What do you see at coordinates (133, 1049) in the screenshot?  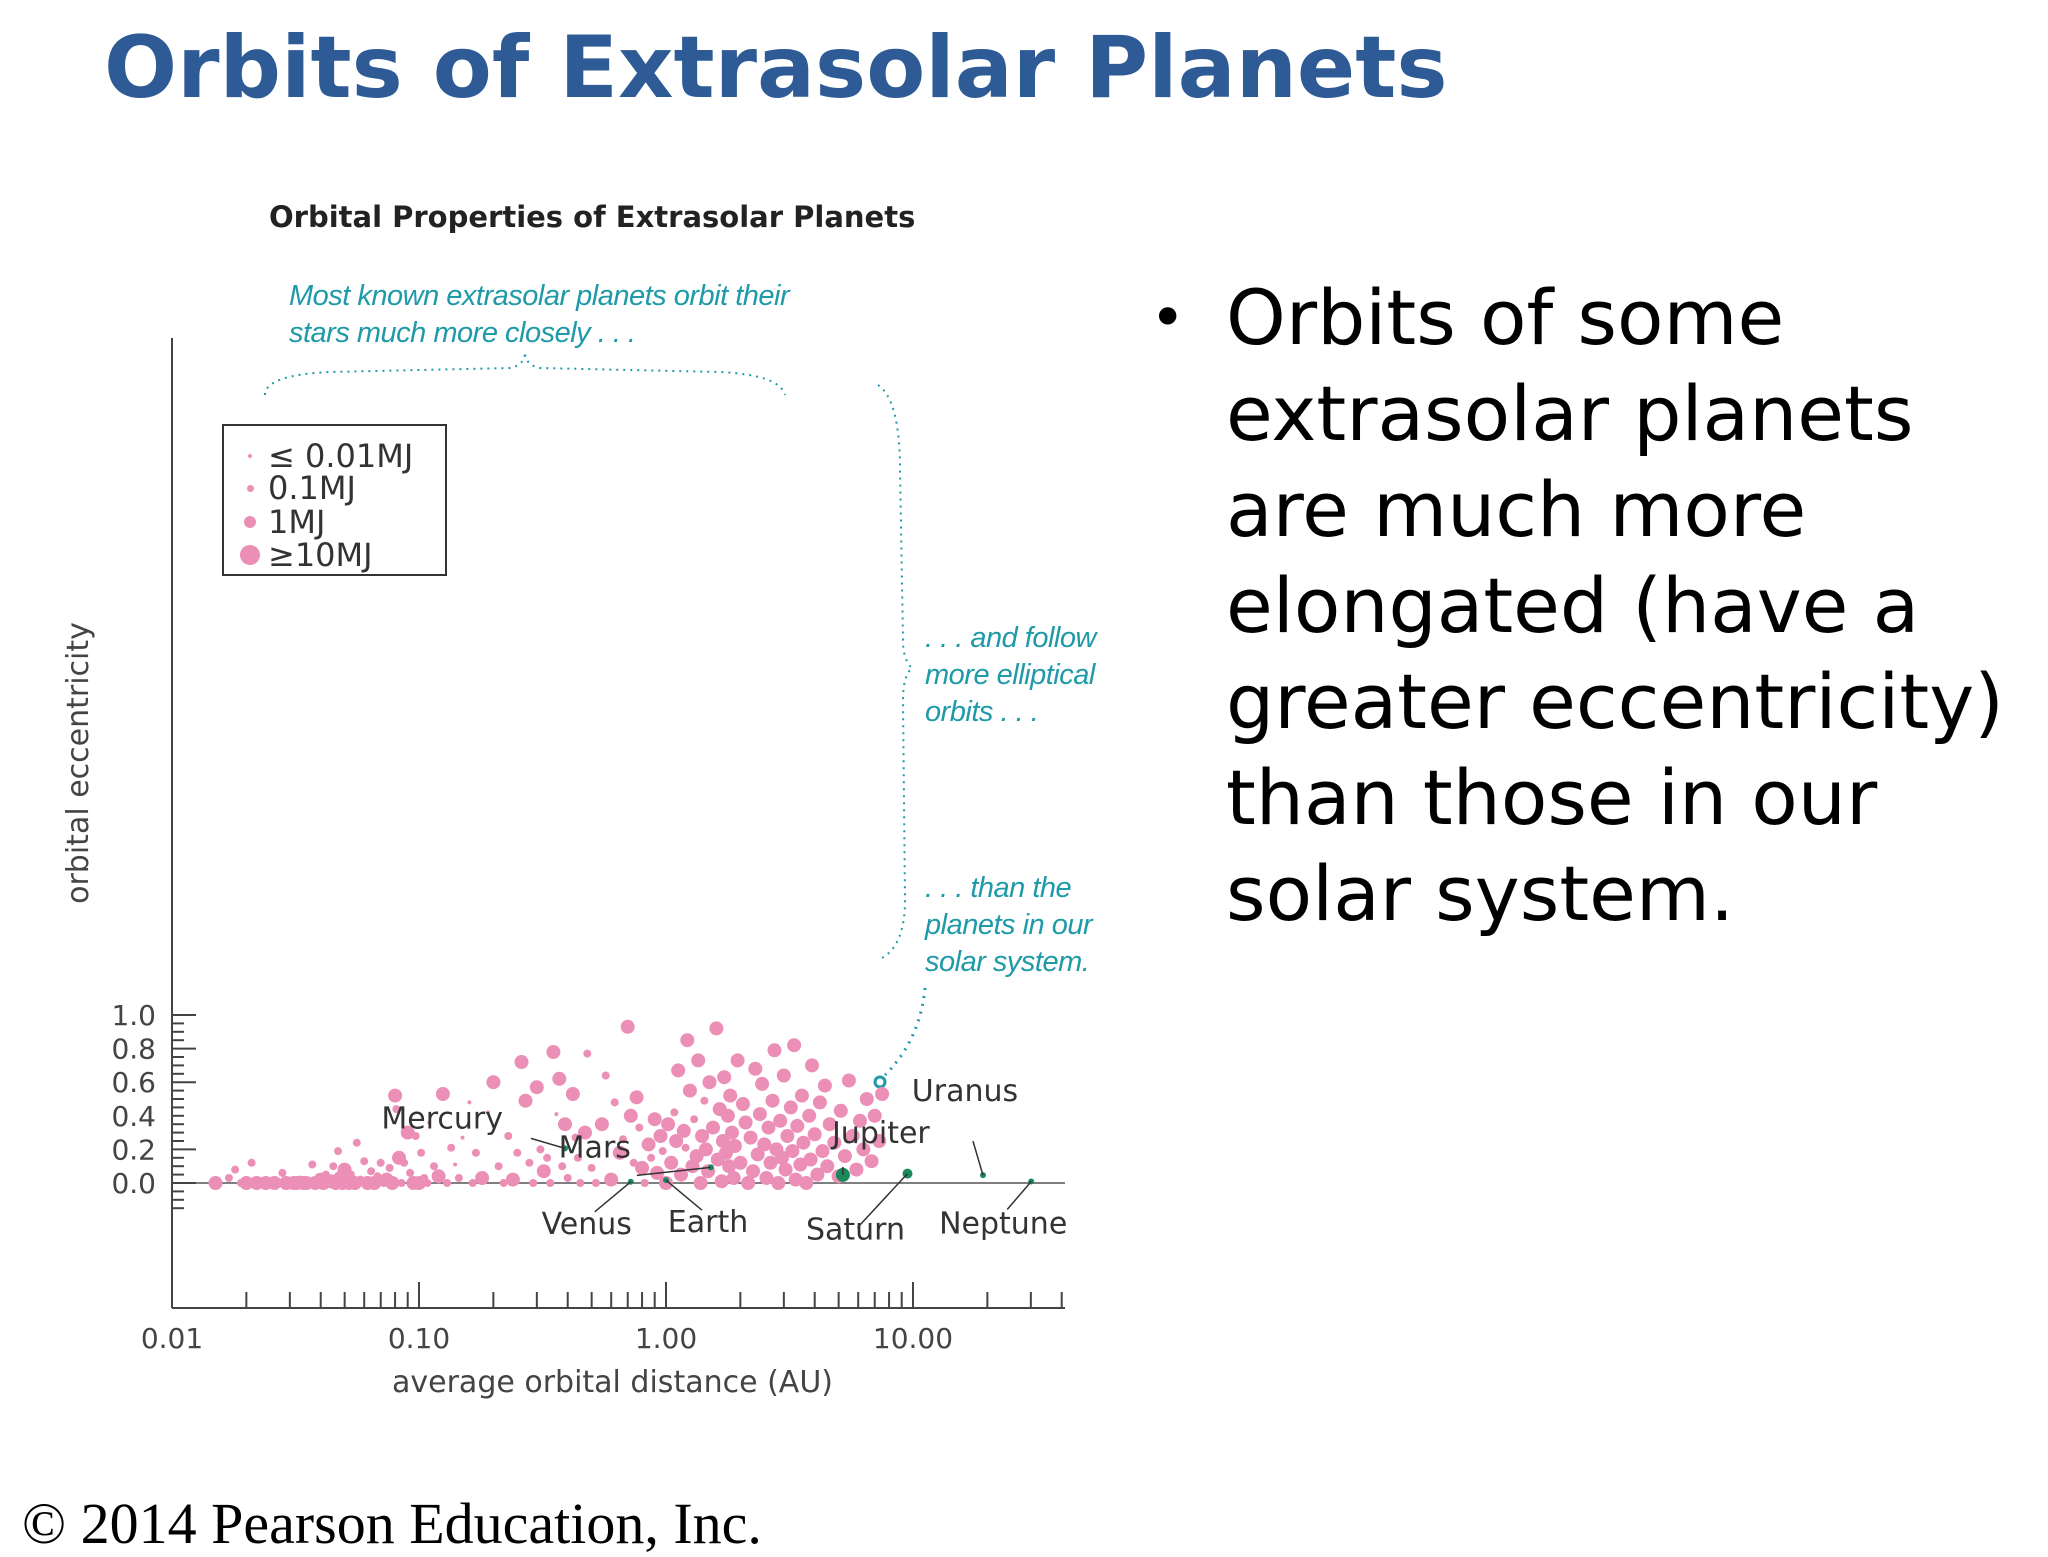 I see `y-tick-label: 0.8` at bounding box center [133, 1049].